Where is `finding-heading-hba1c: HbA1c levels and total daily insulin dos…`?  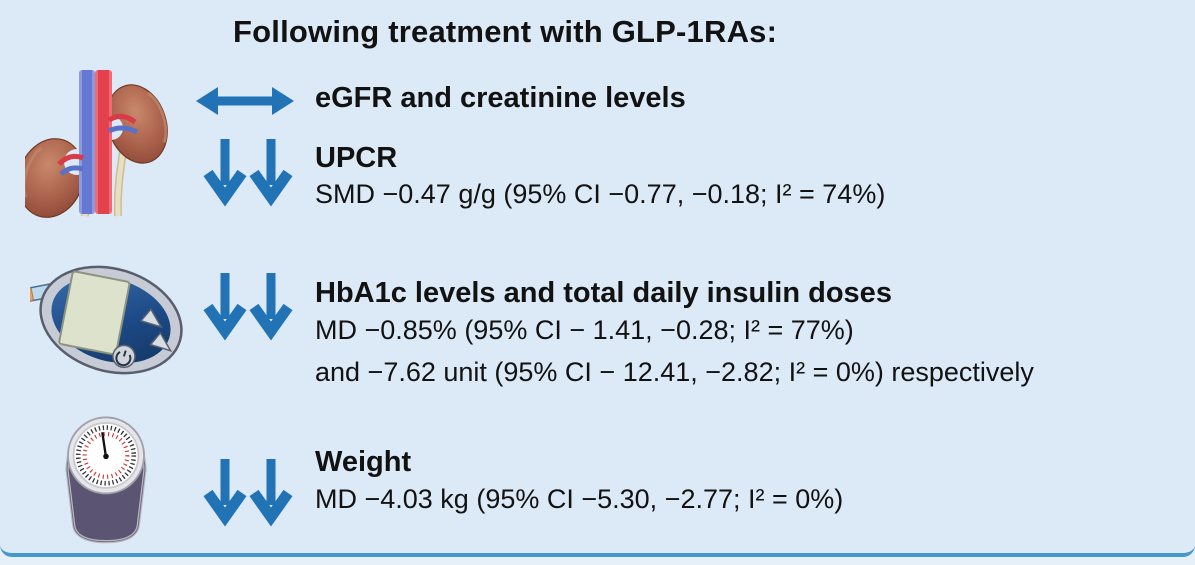 finding-heading-hba1c: HbA1c levels and total daily insulin dos… is located at coordinates (603, 293).